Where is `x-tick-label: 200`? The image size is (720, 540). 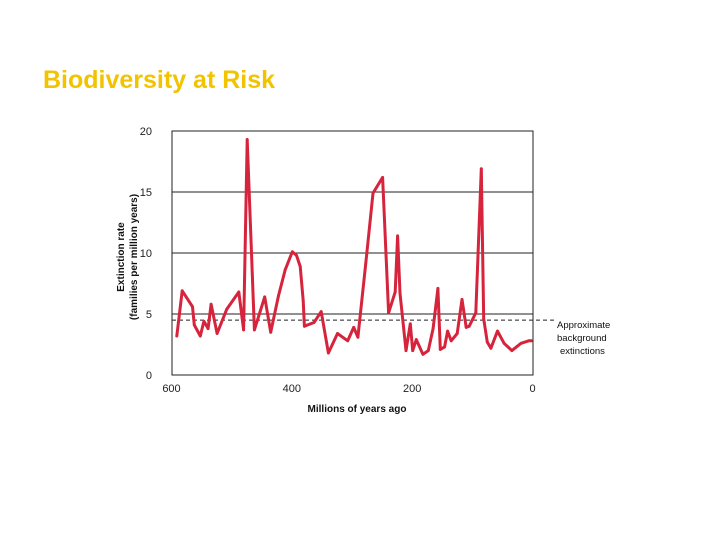 x-tick-label: 200 is located at coordinates (412, 389).